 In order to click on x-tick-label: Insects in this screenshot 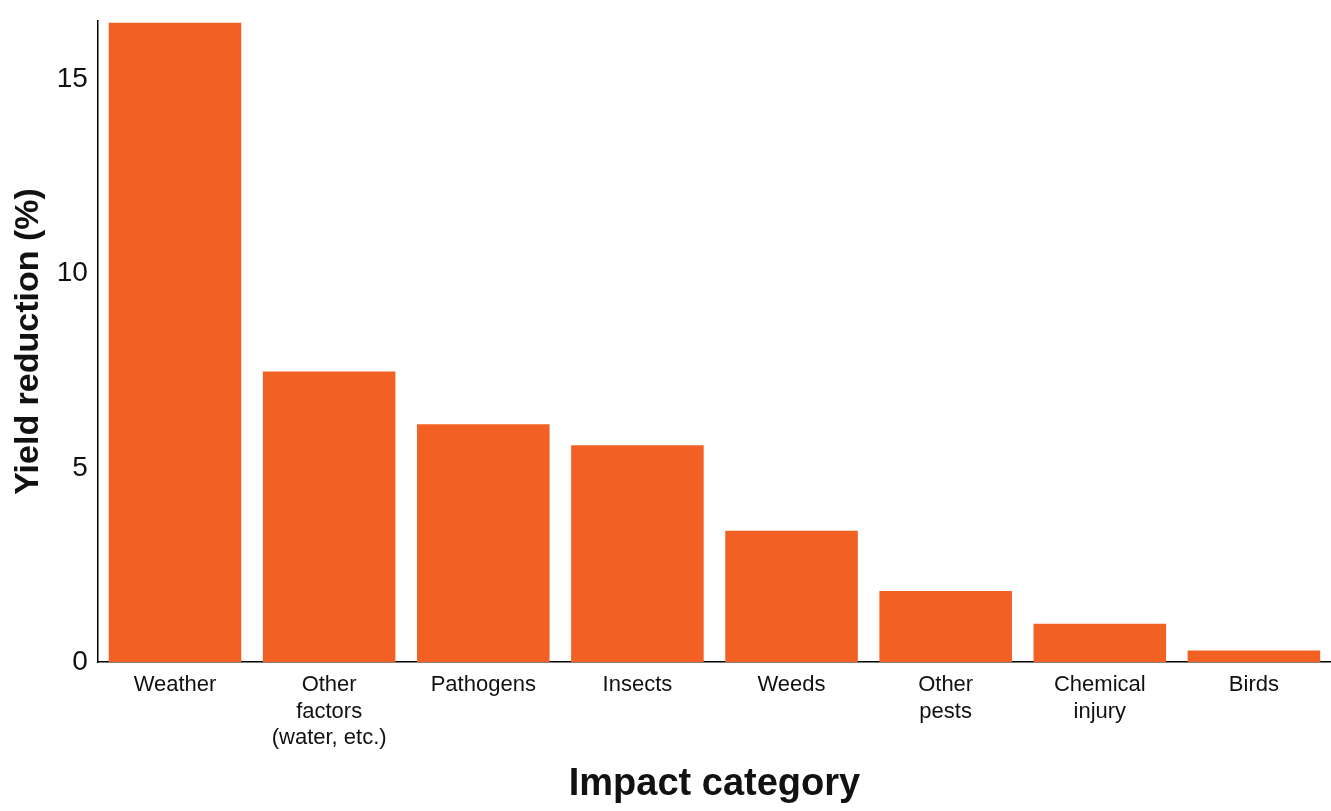, I will do `click(637, 684)`.